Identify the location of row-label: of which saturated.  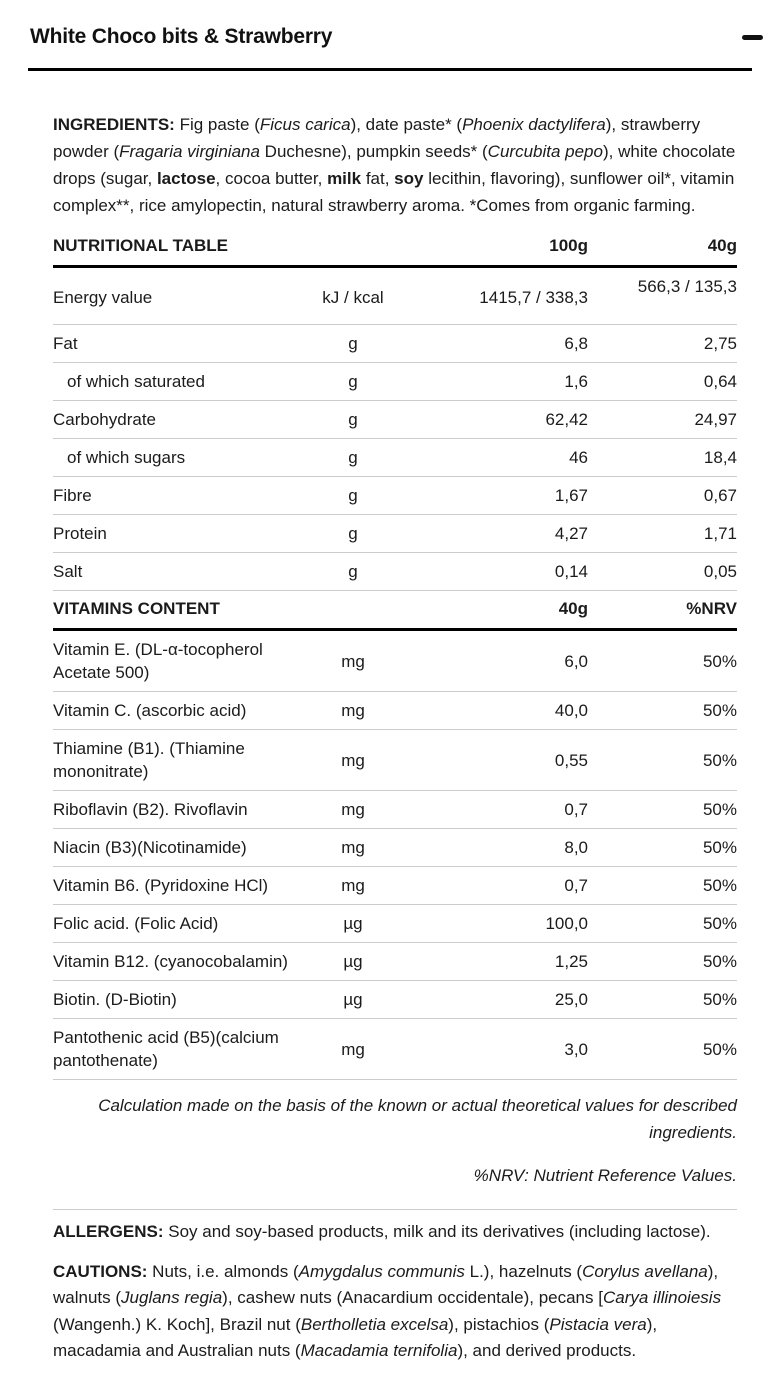
(136, 381).